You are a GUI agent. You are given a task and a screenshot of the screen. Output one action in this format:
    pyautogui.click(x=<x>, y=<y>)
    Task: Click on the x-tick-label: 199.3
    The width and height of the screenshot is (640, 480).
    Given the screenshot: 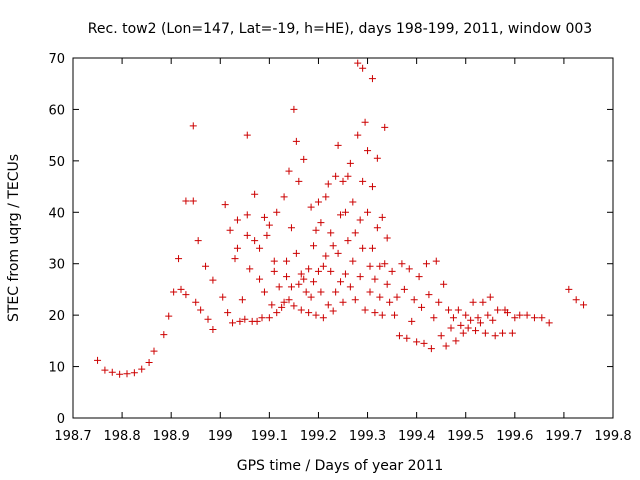 What is the action you would take?
    pyautogui.click(x=367, y=436)
    